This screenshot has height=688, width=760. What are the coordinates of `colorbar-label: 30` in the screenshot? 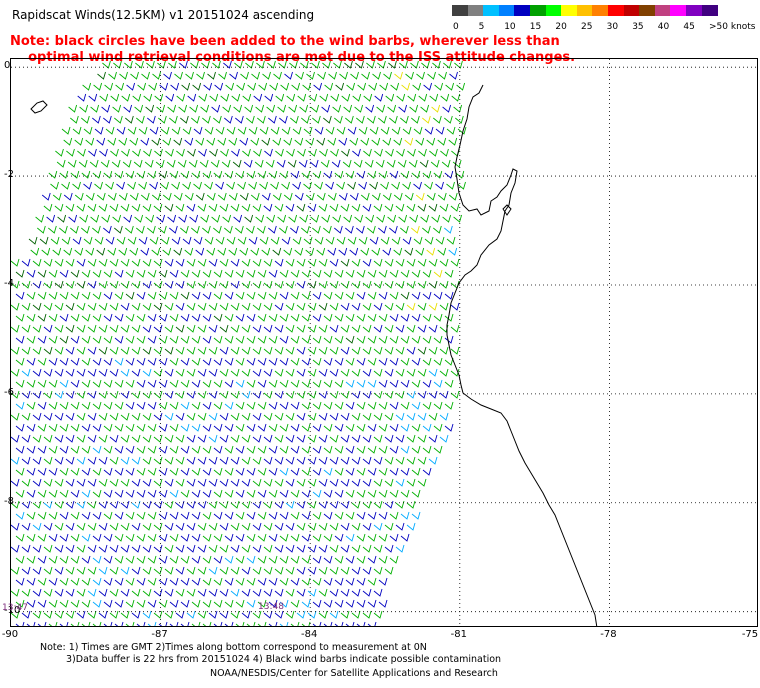 It's located at (612, 27).